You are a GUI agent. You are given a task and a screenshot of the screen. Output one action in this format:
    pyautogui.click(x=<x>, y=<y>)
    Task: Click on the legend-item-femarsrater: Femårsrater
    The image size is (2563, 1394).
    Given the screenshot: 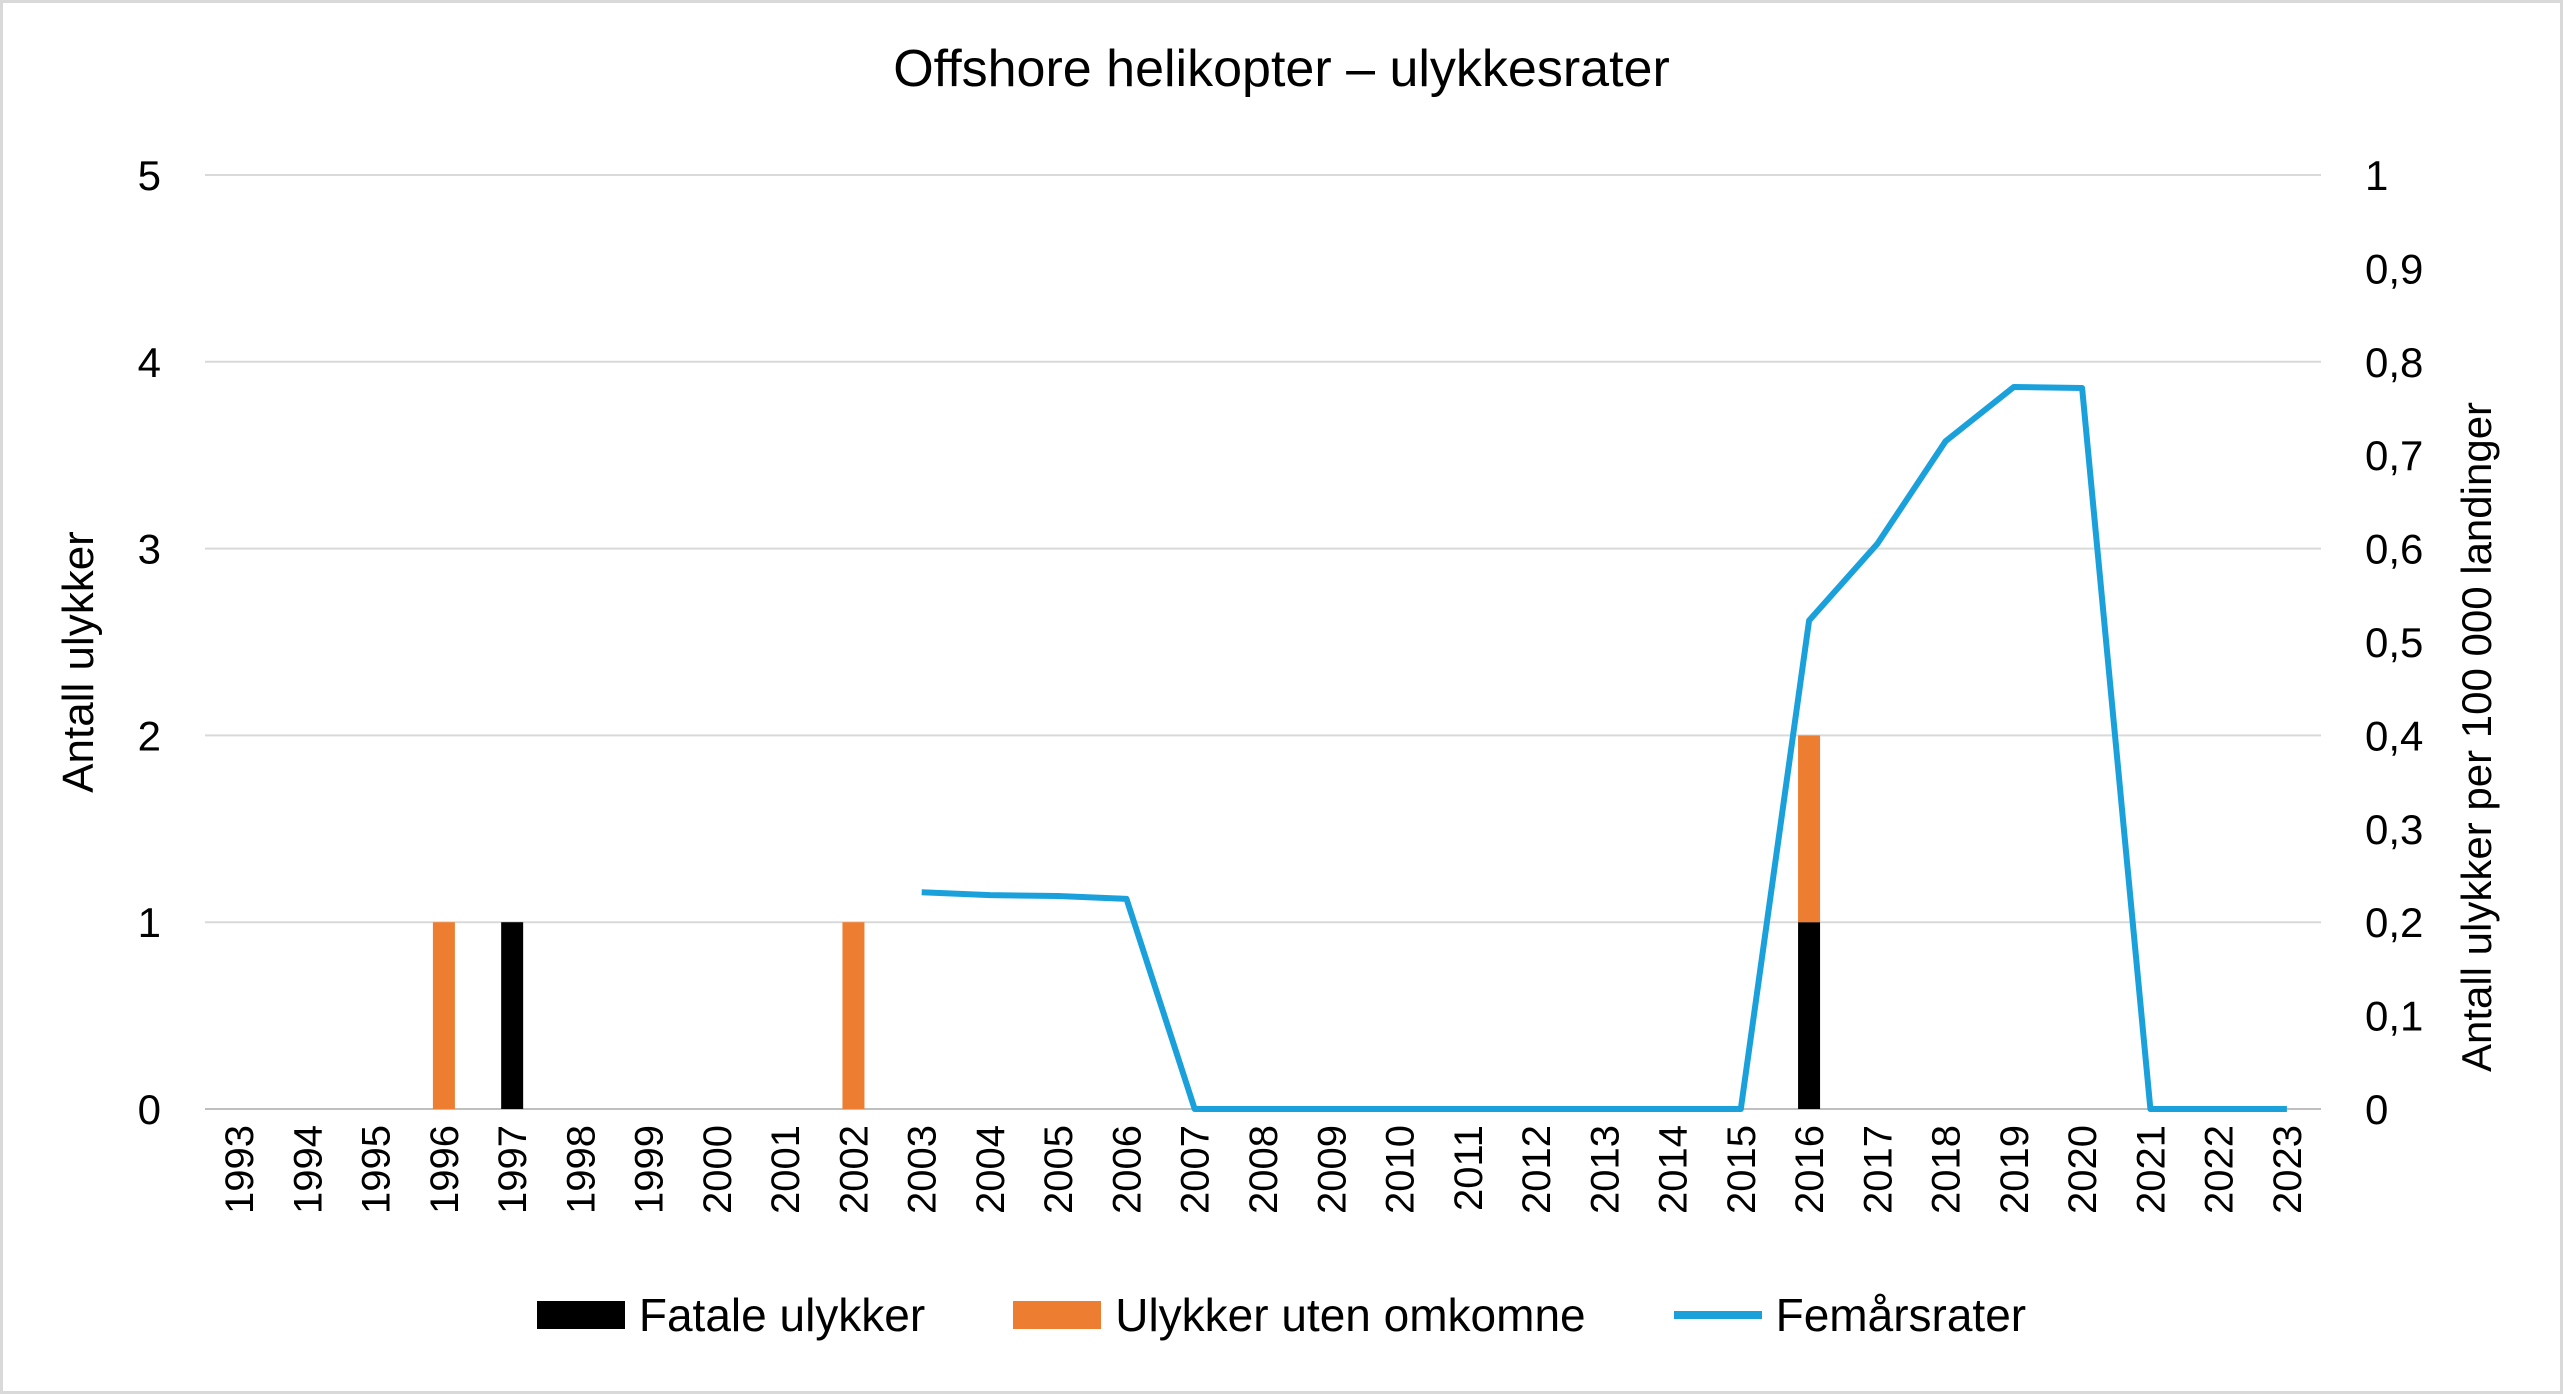 What is the action you would take?
    pyautogui.click(x=1850, y=1315)
    